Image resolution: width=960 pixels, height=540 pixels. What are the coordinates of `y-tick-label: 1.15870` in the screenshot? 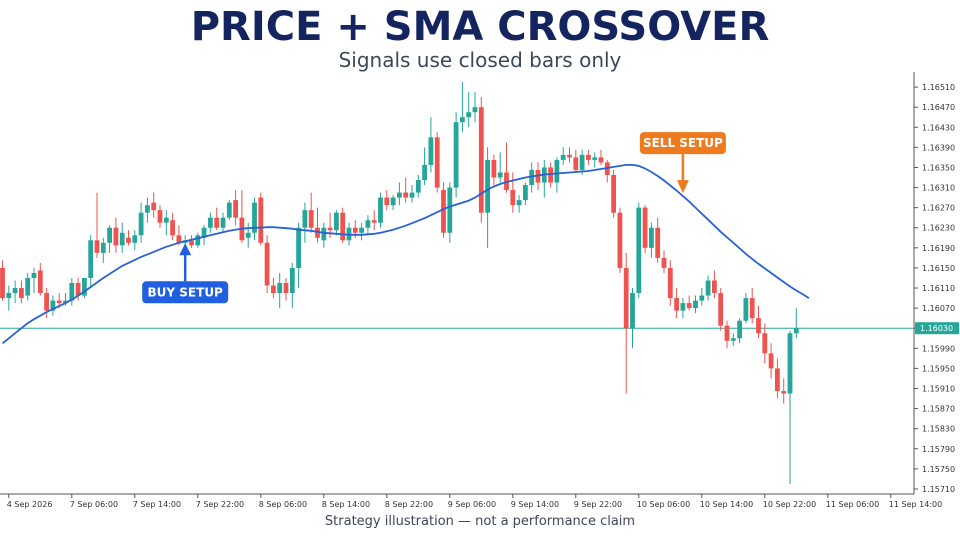 It's located at (938, 409).